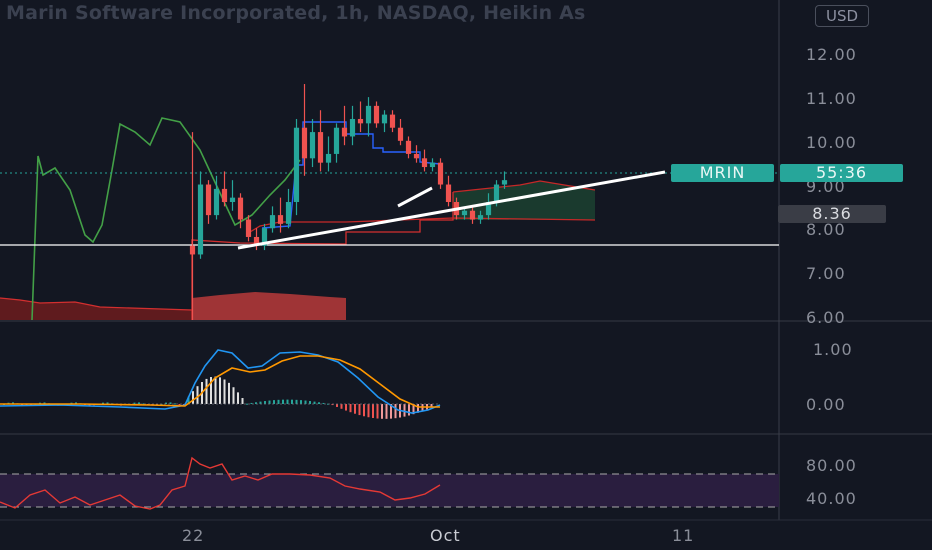 This screenshot has height=550, width=932. Describe the element at coordinates (524, 186) in the screenshot. I see `cloud-line` at that location.